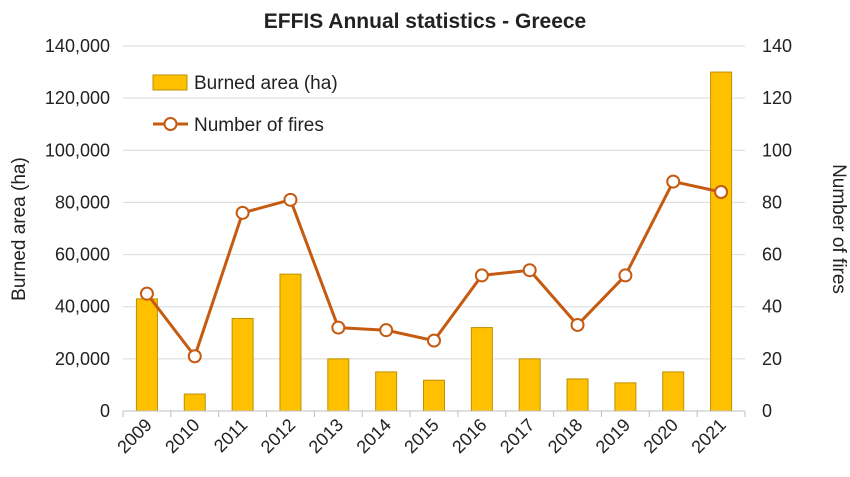  What do you see at coordinates (434, 395) in the screenshot?
I see `bar-2015` at bounding box center [434, 395].